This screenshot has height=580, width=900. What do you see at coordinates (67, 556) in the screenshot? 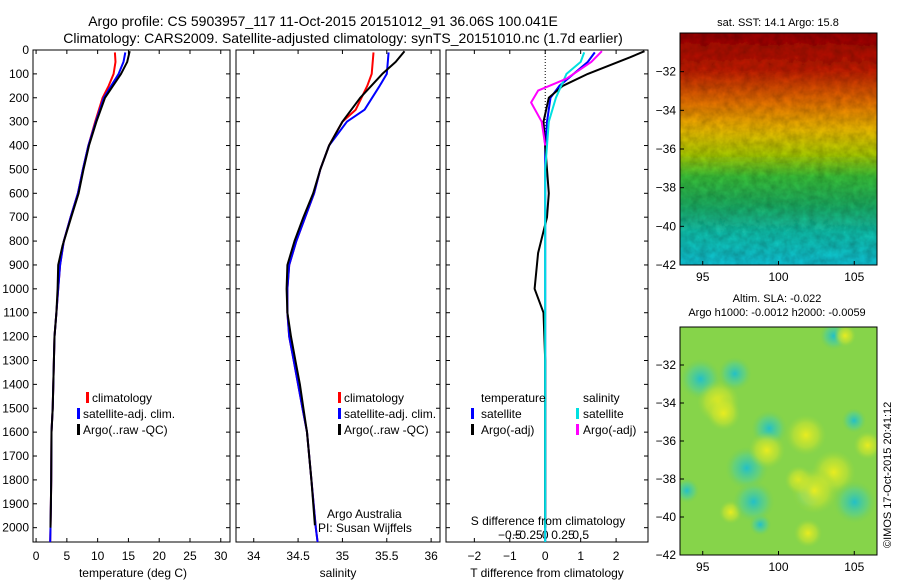
I see `x-tick-label: 5` at bounding box center [67, 556].